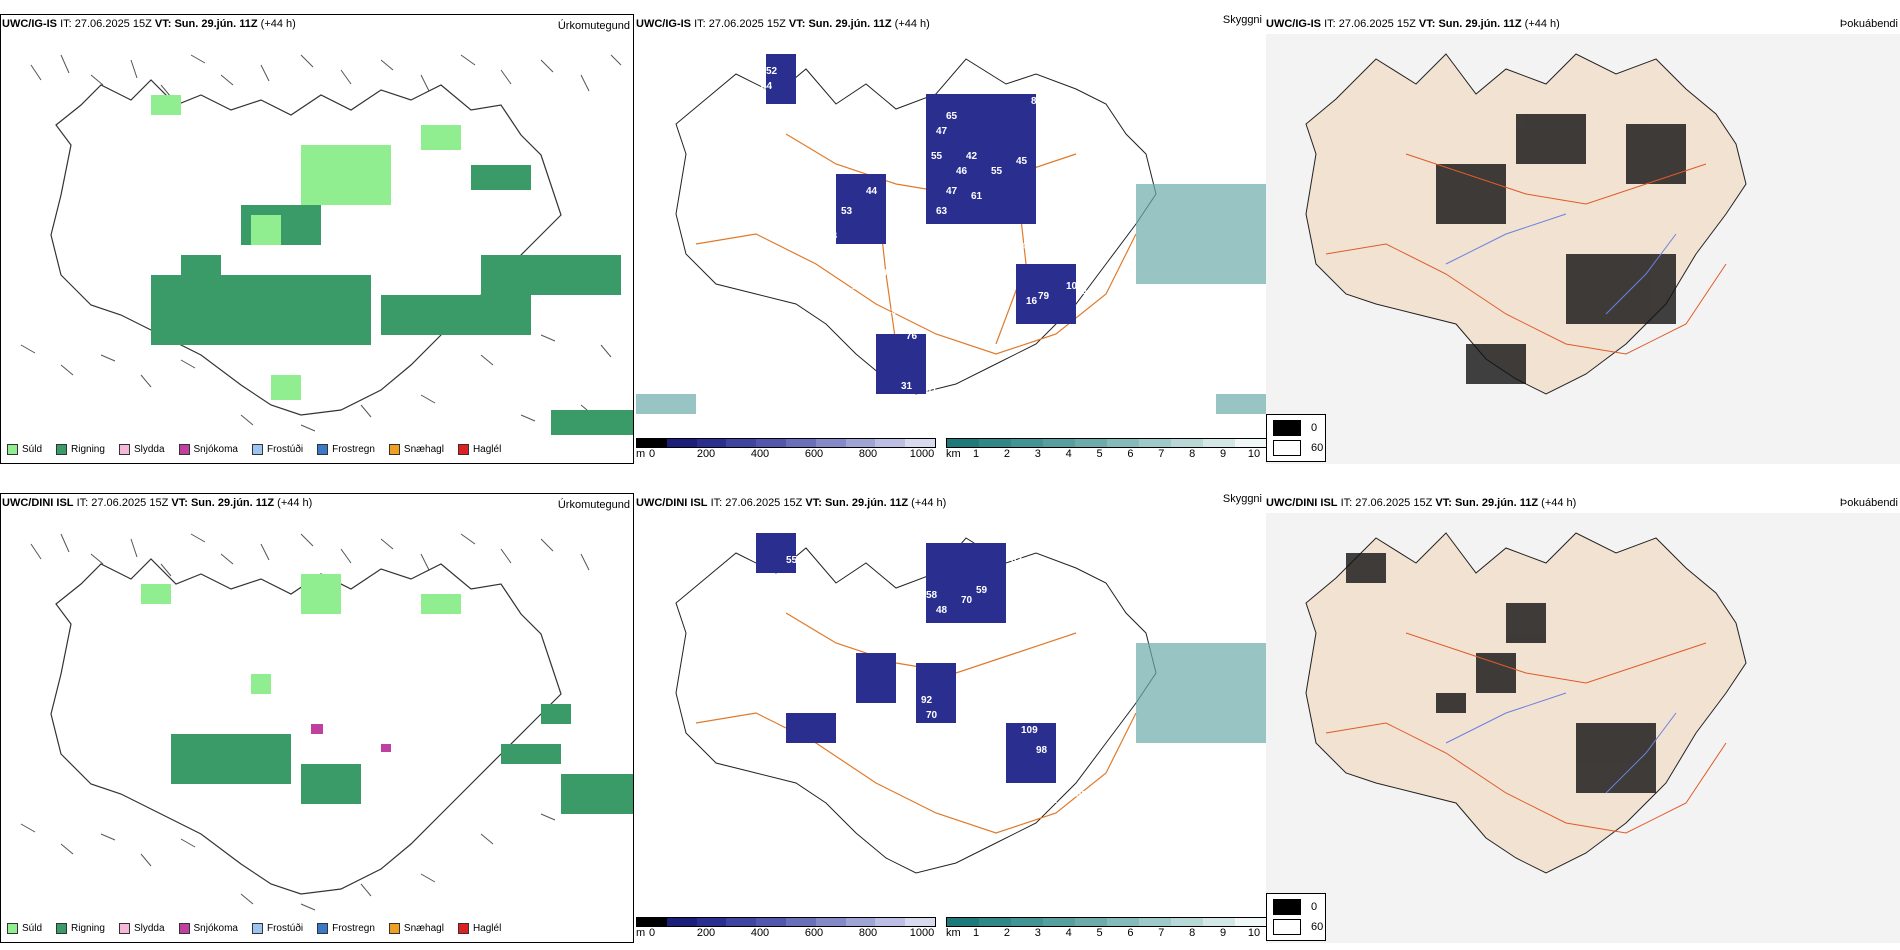 The height and width of the screenshot is (950, 1900). I want to click on precip-legend-item: Slydda, so click(141, 449).